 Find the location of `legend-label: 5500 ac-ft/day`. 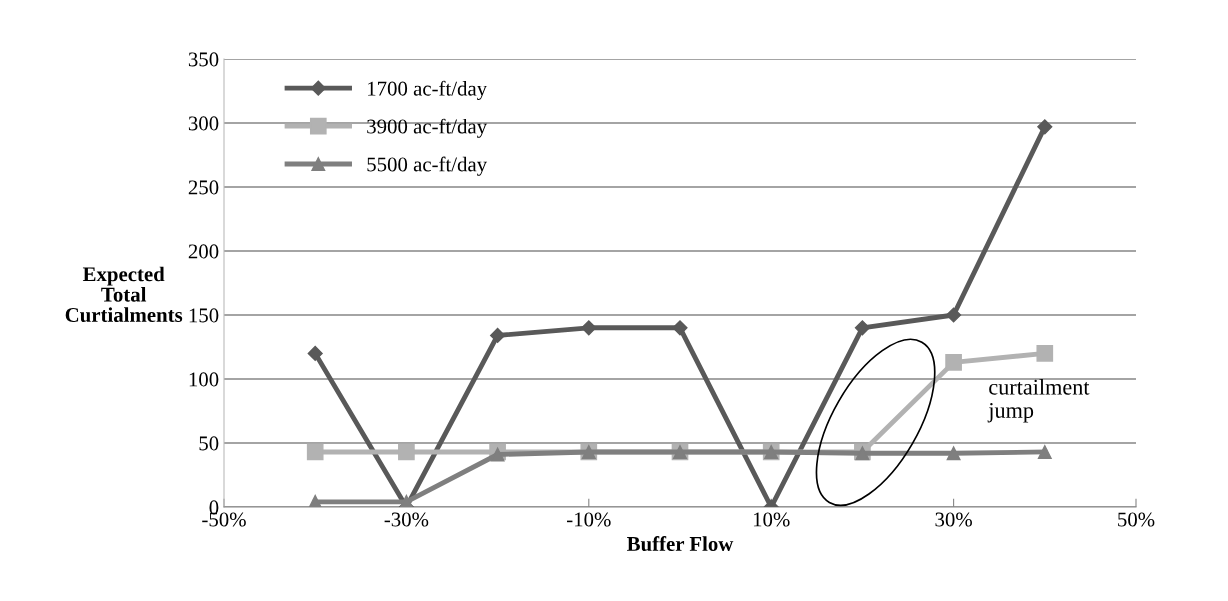

legend-label: 5500 ac-ft/day is located at coordinates (427, 166).